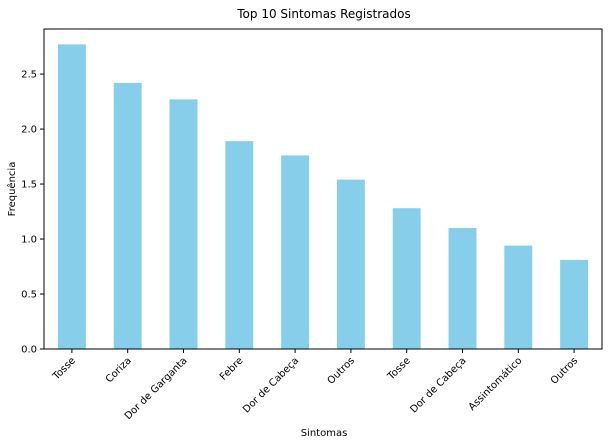 This screenshot has height=445, width=609. Describe the element at coordinates (32, 213) in the screenshot. I see `y-axis-ticks: 0.0 0.5 1.0 1.5 2.0 2.5` at that location.